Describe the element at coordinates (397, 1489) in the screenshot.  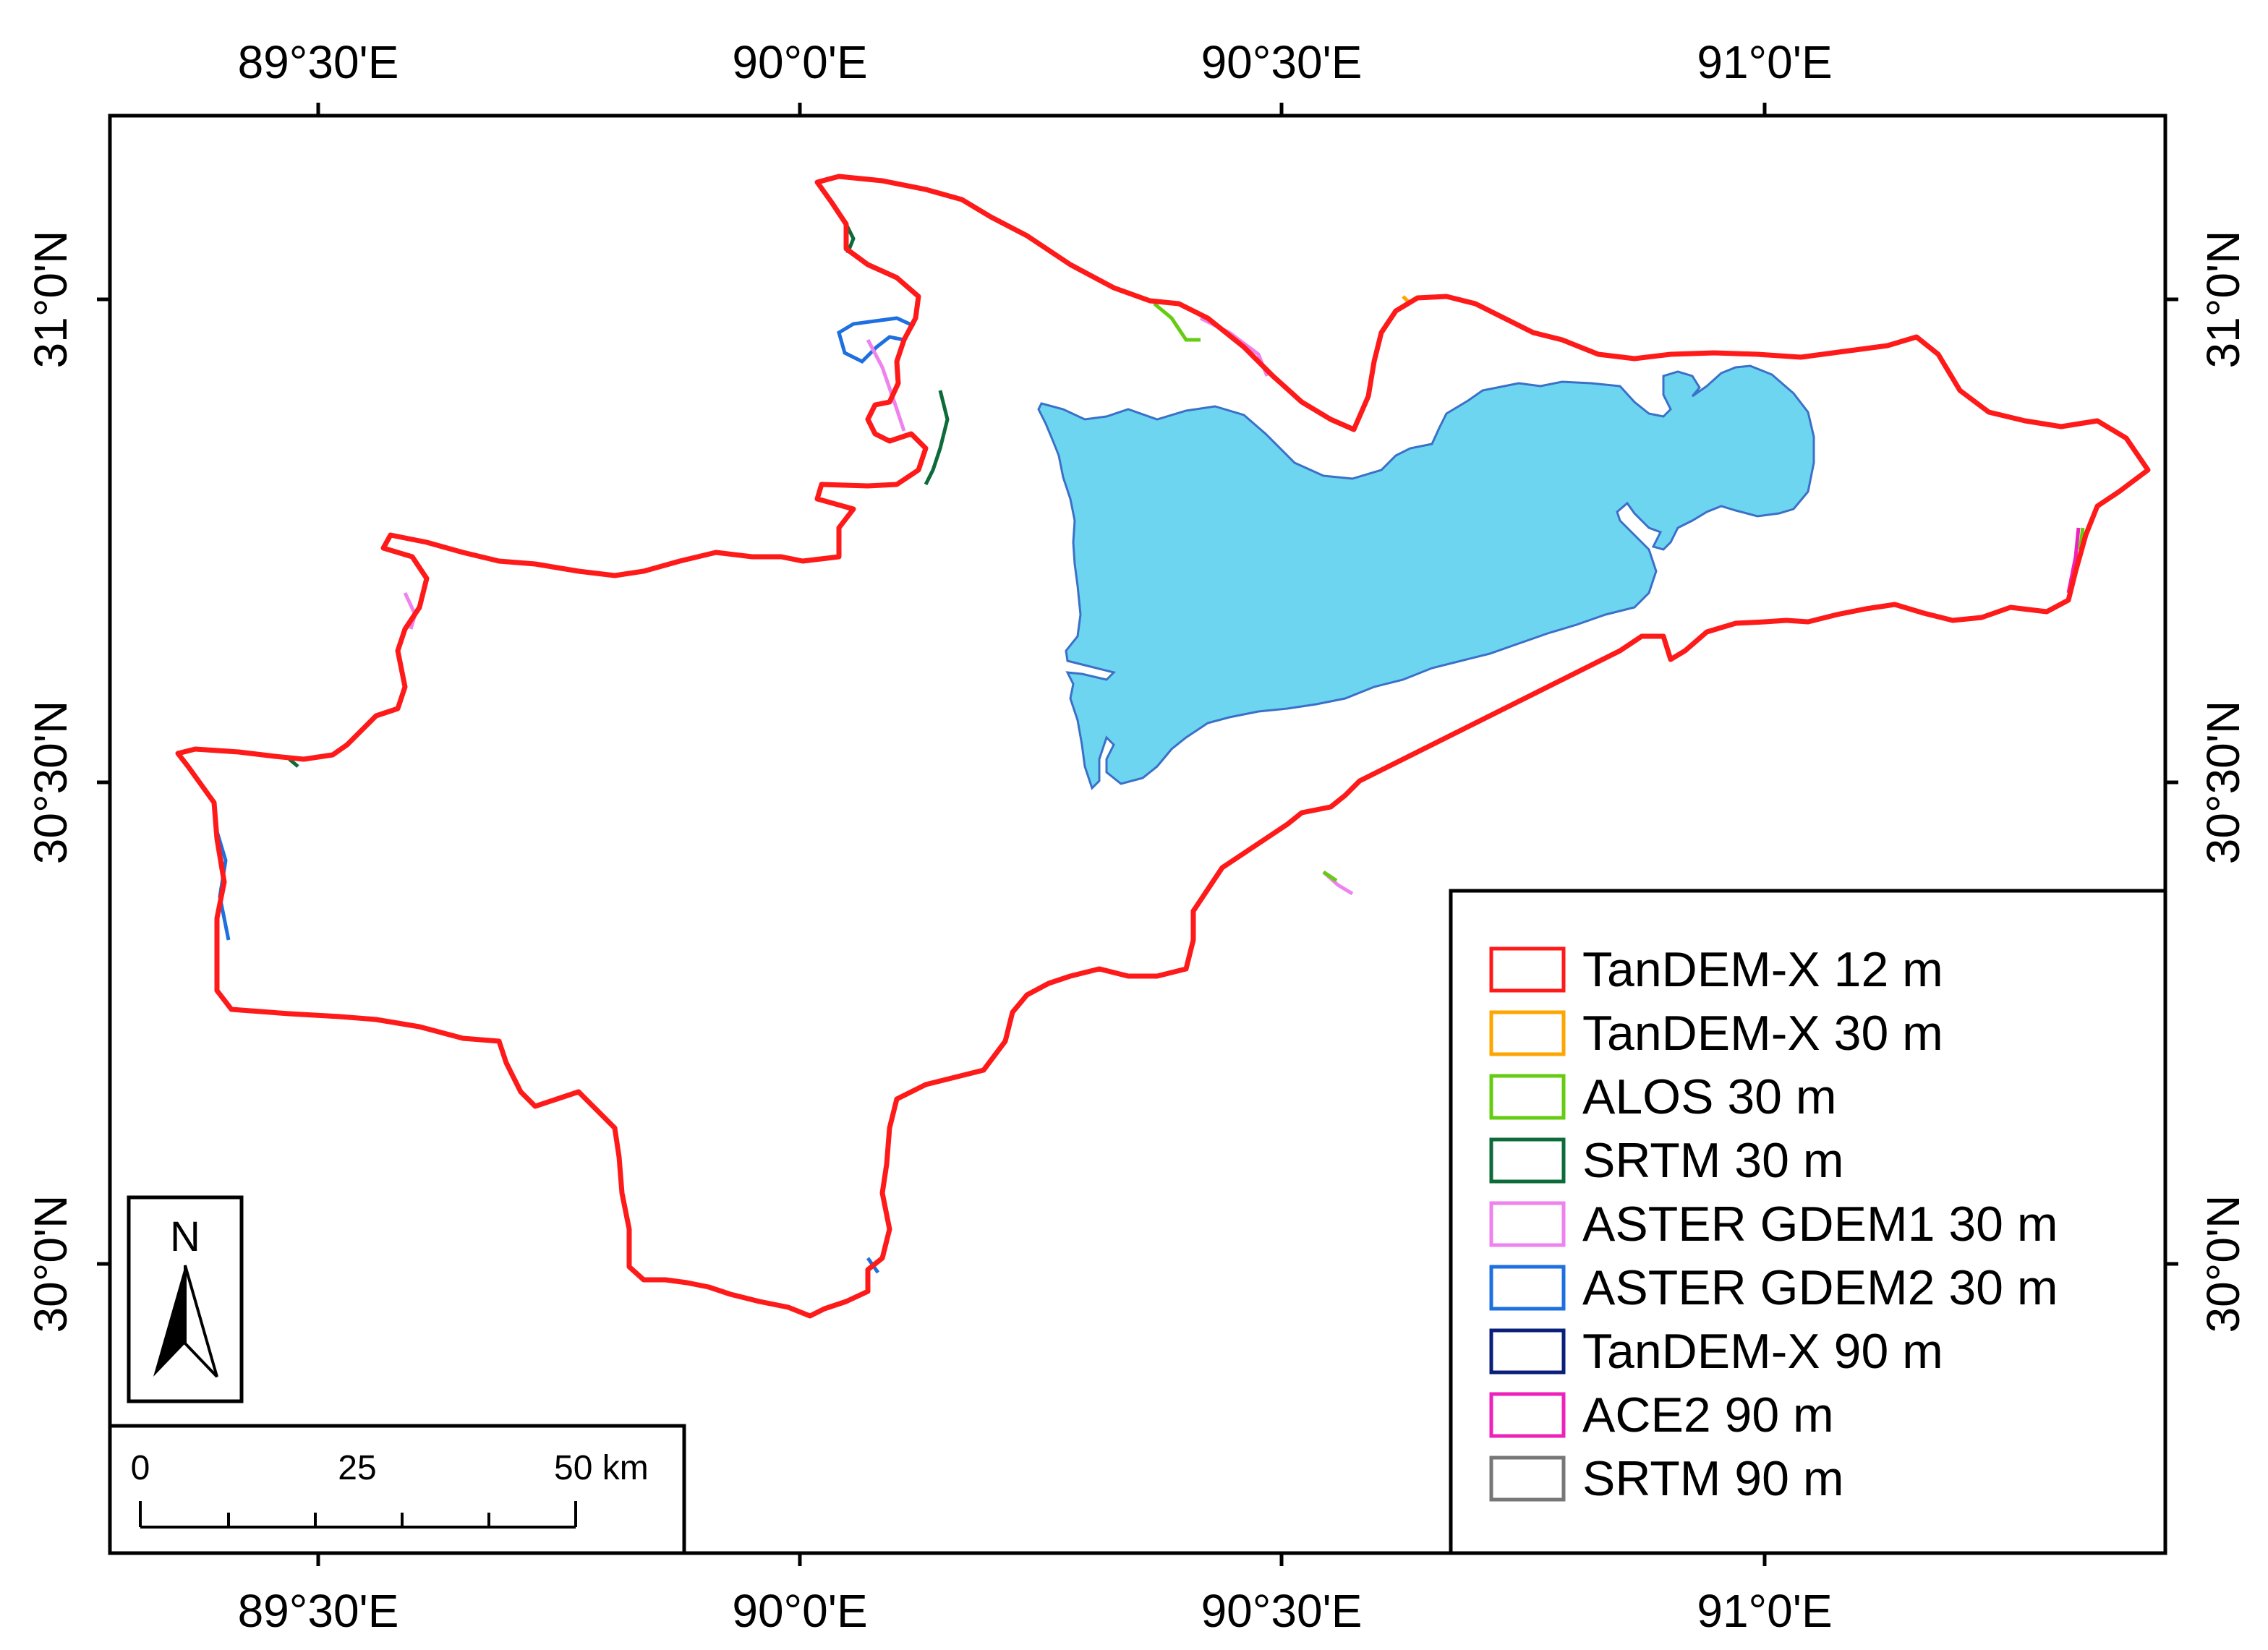
I see `scale-bar-box` at that location.